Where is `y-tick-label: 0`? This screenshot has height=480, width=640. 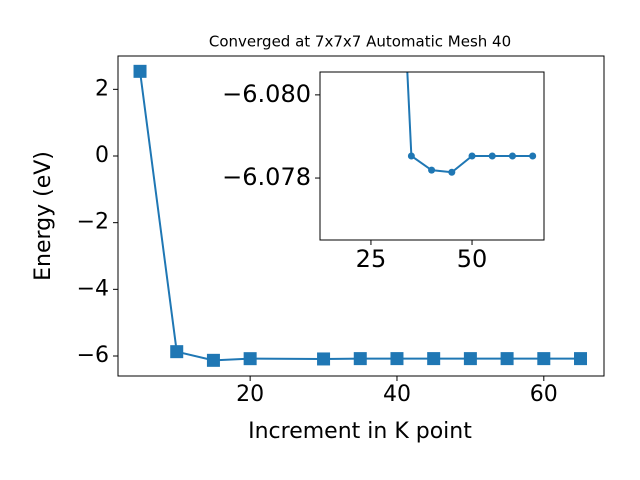
y-tick-label: 0 is located at coordinates (102, 155).